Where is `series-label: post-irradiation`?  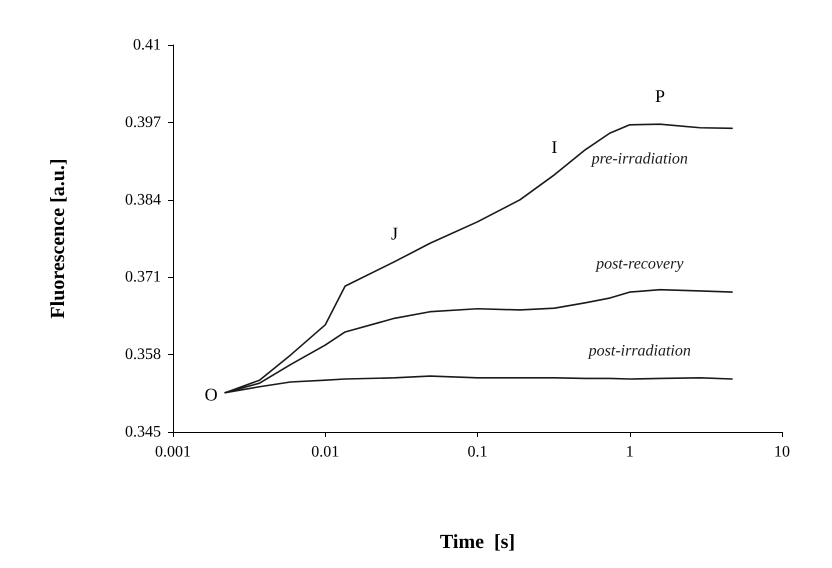
series-label: post-irradiation is located at coordinates (639, 351).